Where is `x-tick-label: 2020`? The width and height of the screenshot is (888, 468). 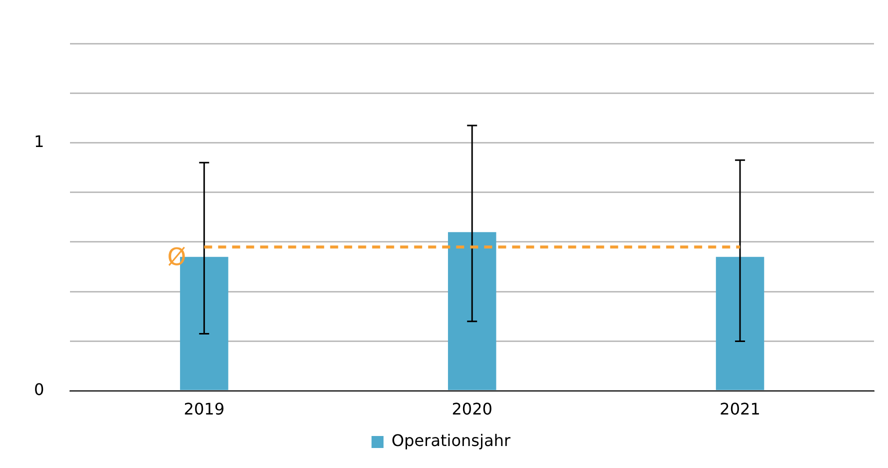
x-tick-label: 2020 is located at coordinates (472, 409).